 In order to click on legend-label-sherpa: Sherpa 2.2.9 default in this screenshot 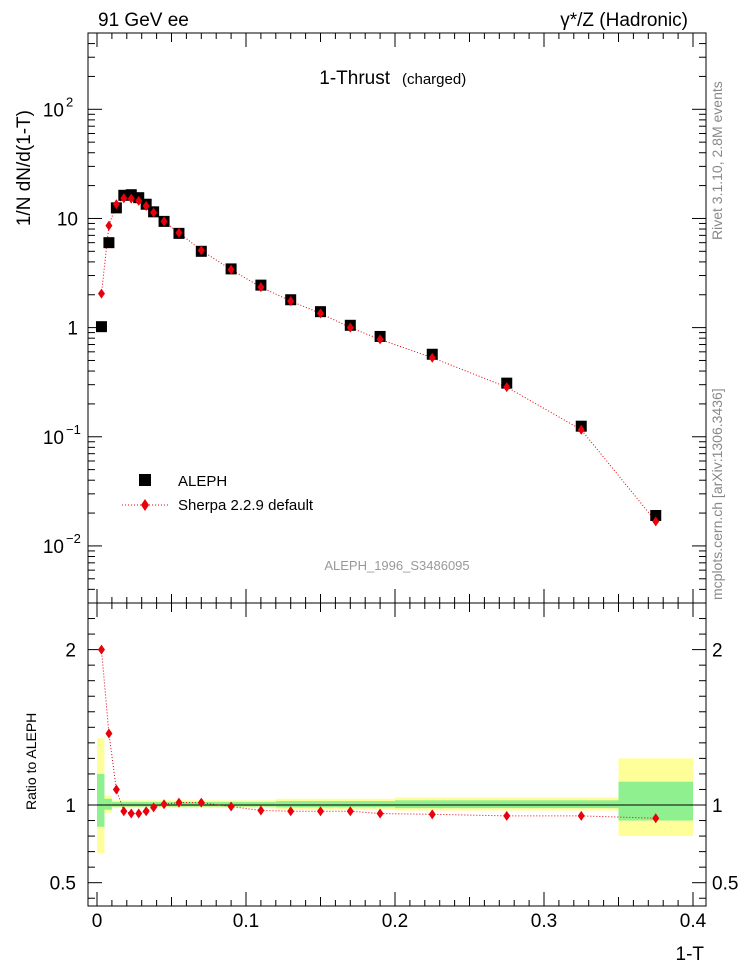, I will do `click(246, 505)`.